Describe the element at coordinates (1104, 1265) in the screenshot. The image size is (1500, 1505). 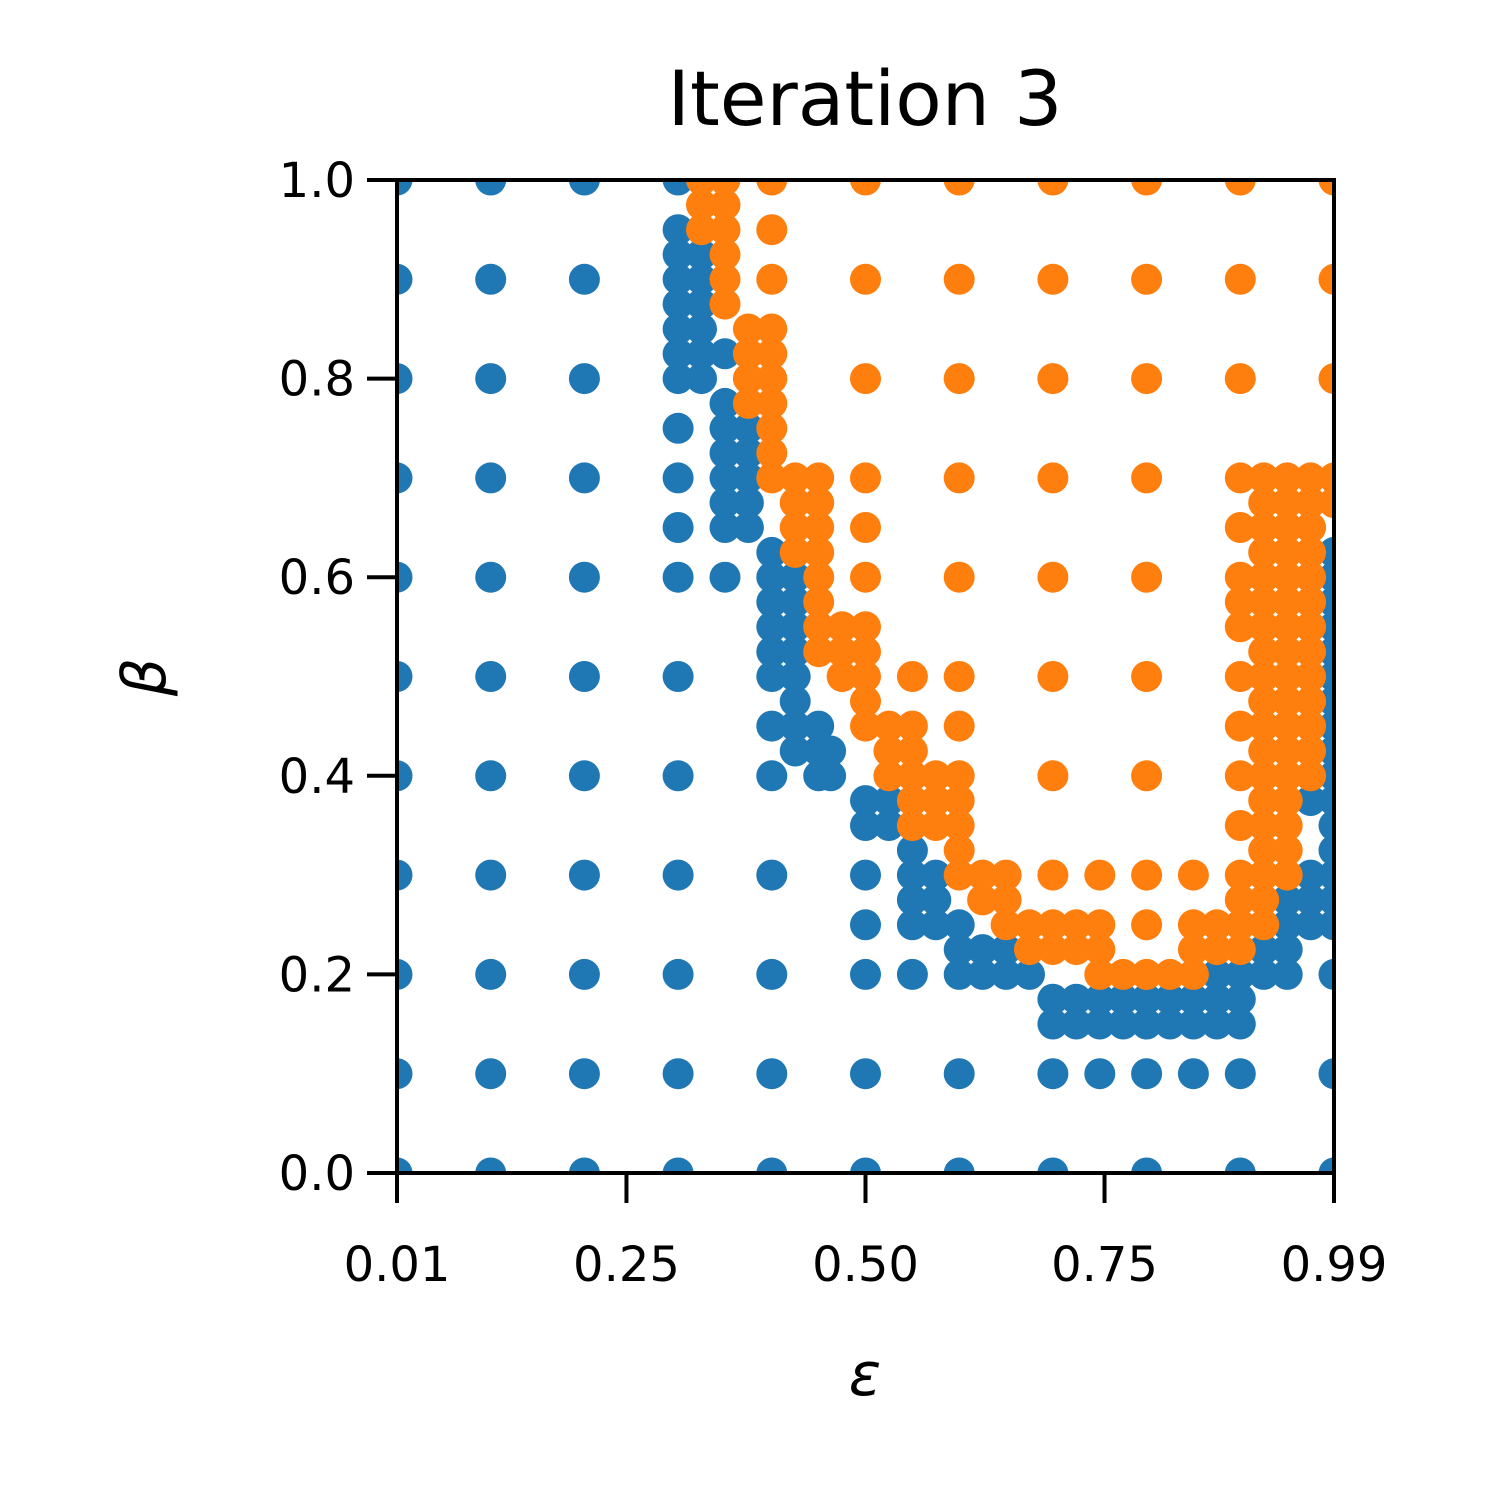
I see `x-tick-label: 0.75` at that location.